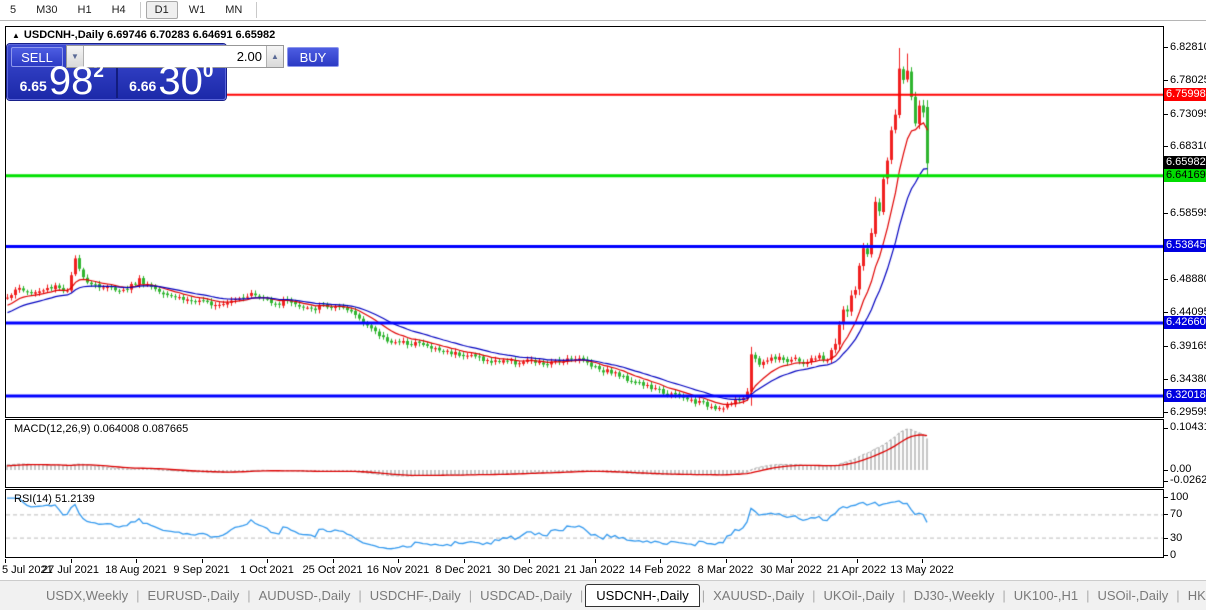  Describe the element at coordinates (594, 570) in the screenshot. I see `date-axis-label: 21 Jan 2022` at that location.